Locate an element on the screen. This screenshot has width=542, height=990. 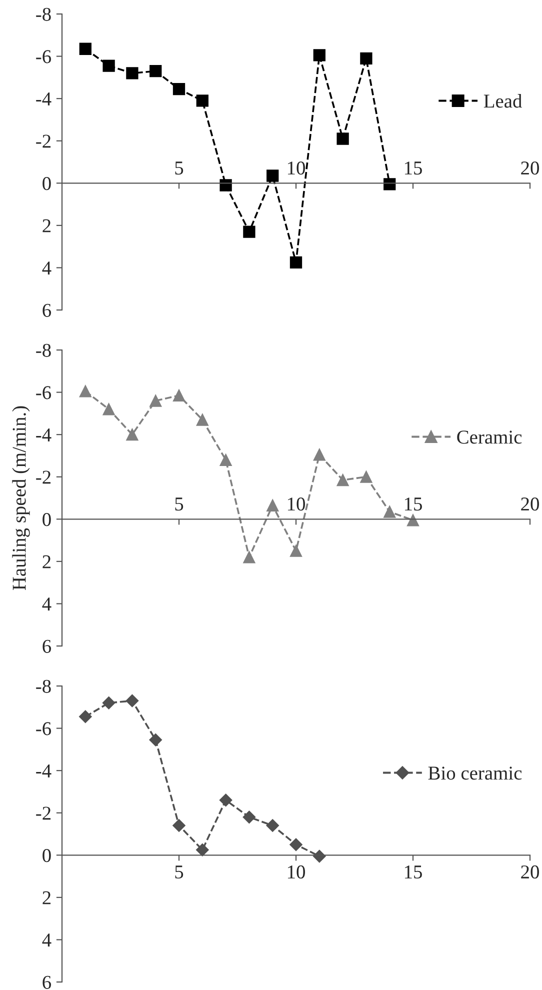
legend-label: Bio ceramic is located at coordinates (475, 773).